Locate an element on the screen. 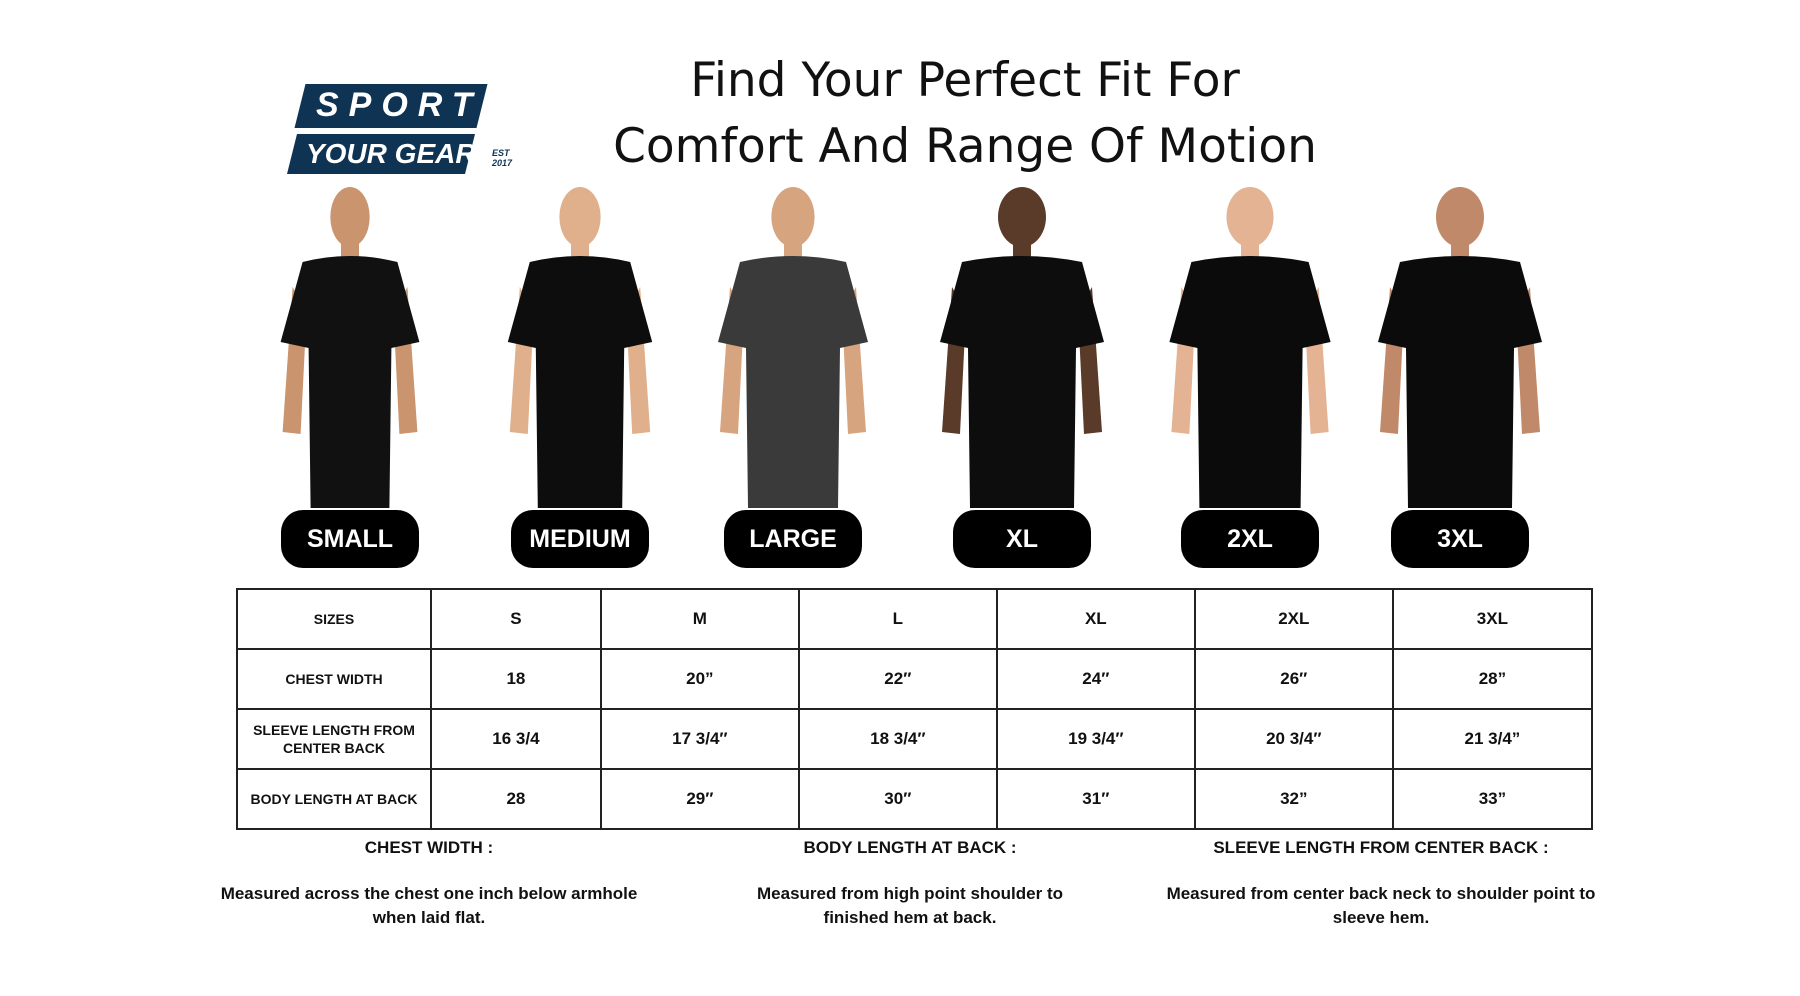 The height and width of the screenshot is (996, 1800). table-cell: 3XL is located at coordinates (1492, 619).